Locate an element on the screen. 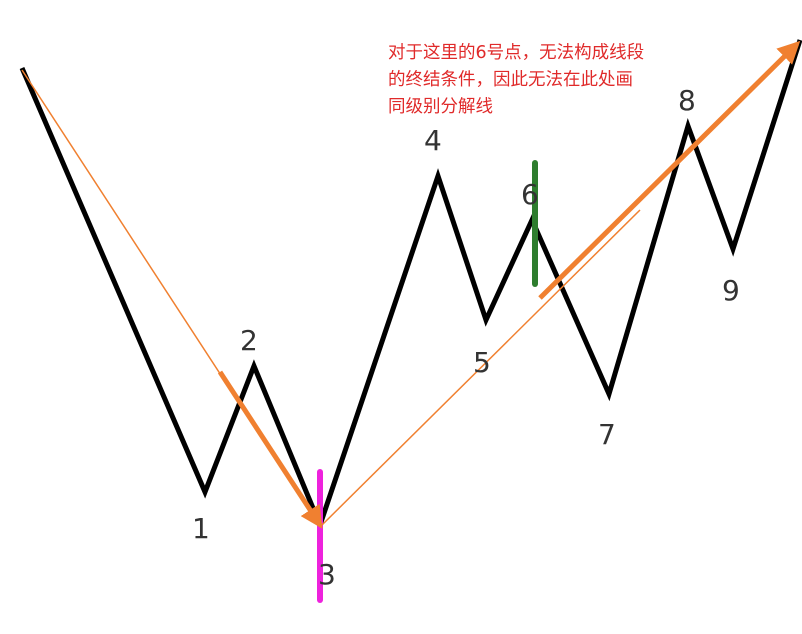  segment-arrow-down is located at coordinates (270, 449).